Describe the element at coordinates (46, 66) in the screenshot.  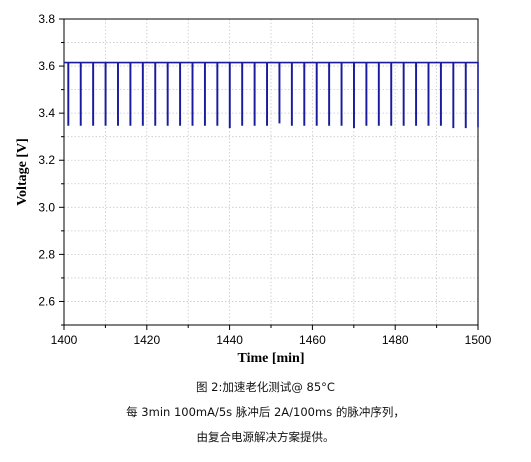
I see `y-tick-label: 3.6` at that location.